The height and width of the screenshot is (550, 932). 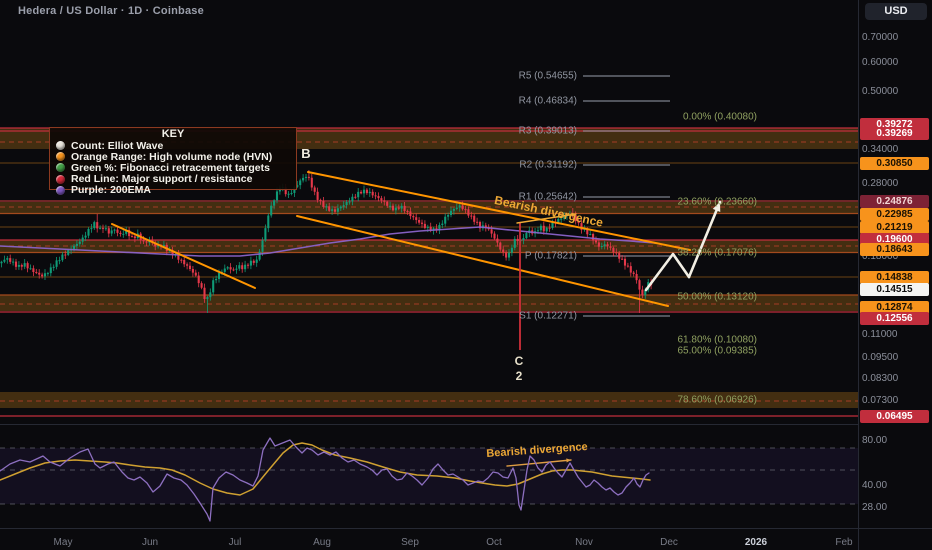 What do you see at coordinates (429, 424) in the screenshot?
I see `pane-divider` at bounding box center [429, 424].